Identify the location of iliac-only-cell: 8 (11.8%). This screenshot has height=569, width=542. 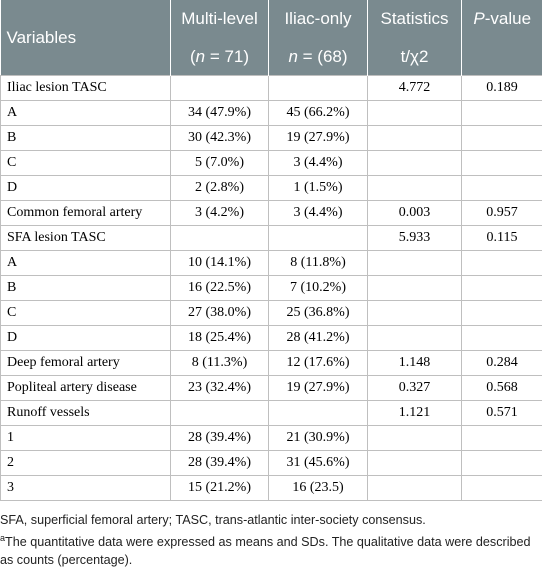
(318, 263).